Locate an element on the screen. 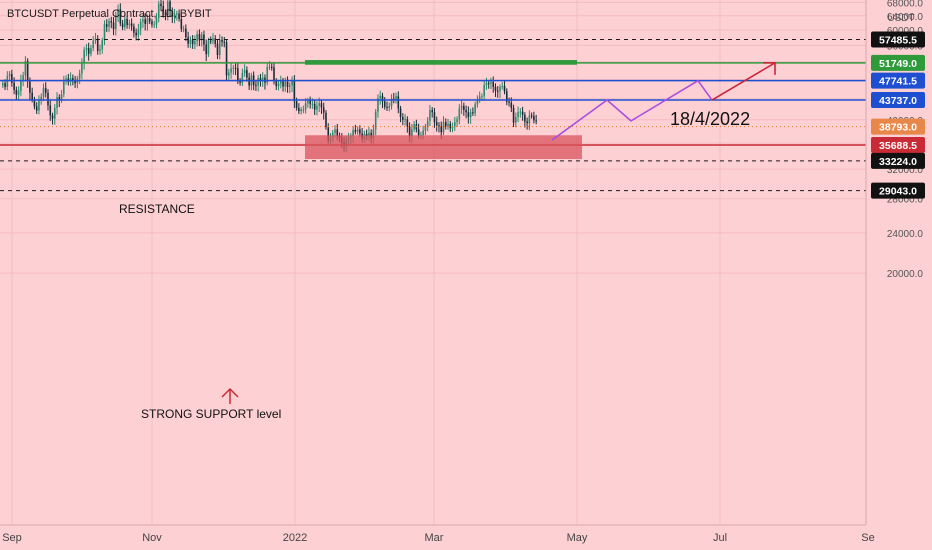 This screenshot has width=932, height=550. resistance-bar is located at coordinates (441, 62).